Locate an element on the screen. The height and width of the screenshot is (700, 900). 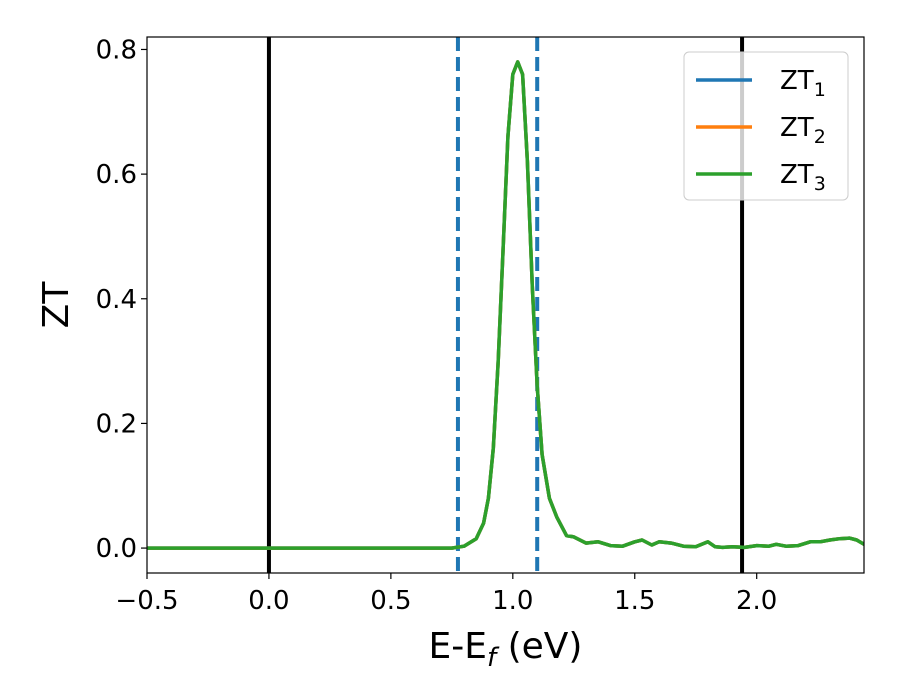
legend-label-zt1: ZT1 is located at coordinates (803, 83).